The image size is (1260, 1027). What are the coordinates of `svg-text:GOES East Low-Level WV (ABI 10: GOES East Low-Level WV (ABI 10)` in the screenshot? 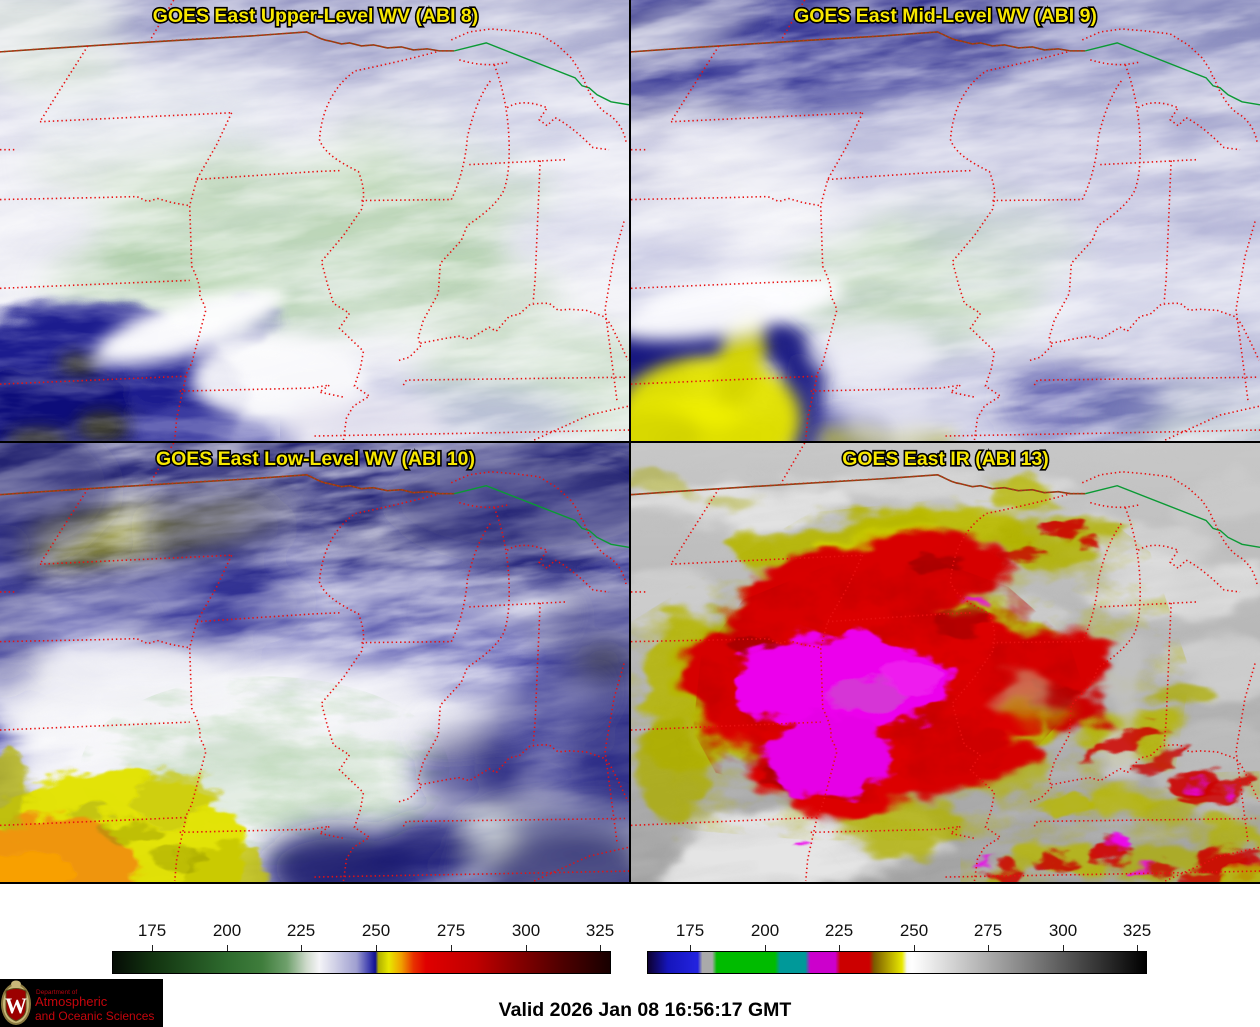 It's located at (315, 459).